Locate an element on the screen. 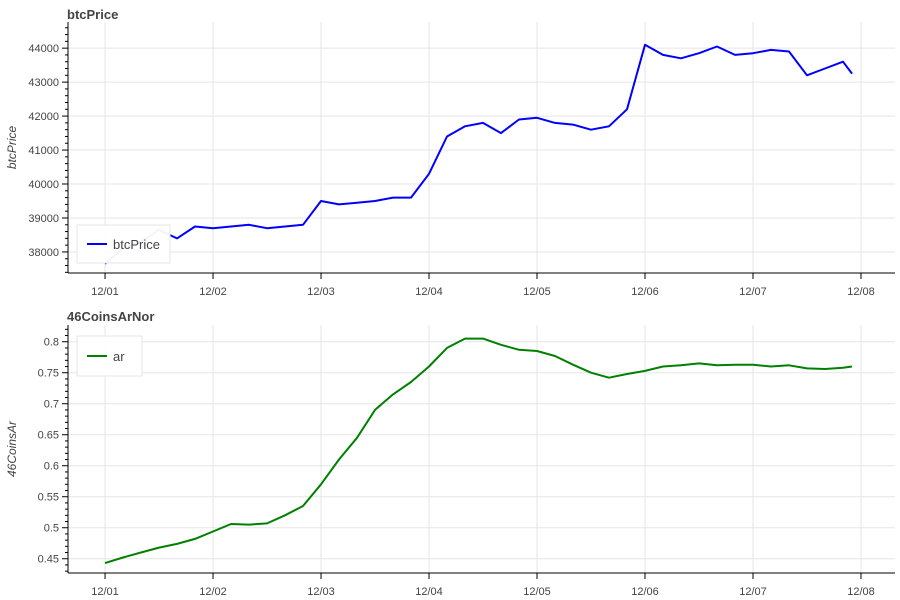 The image size is (900, 600). y-tick-label: 44000 is located at coordinates (43, 49).